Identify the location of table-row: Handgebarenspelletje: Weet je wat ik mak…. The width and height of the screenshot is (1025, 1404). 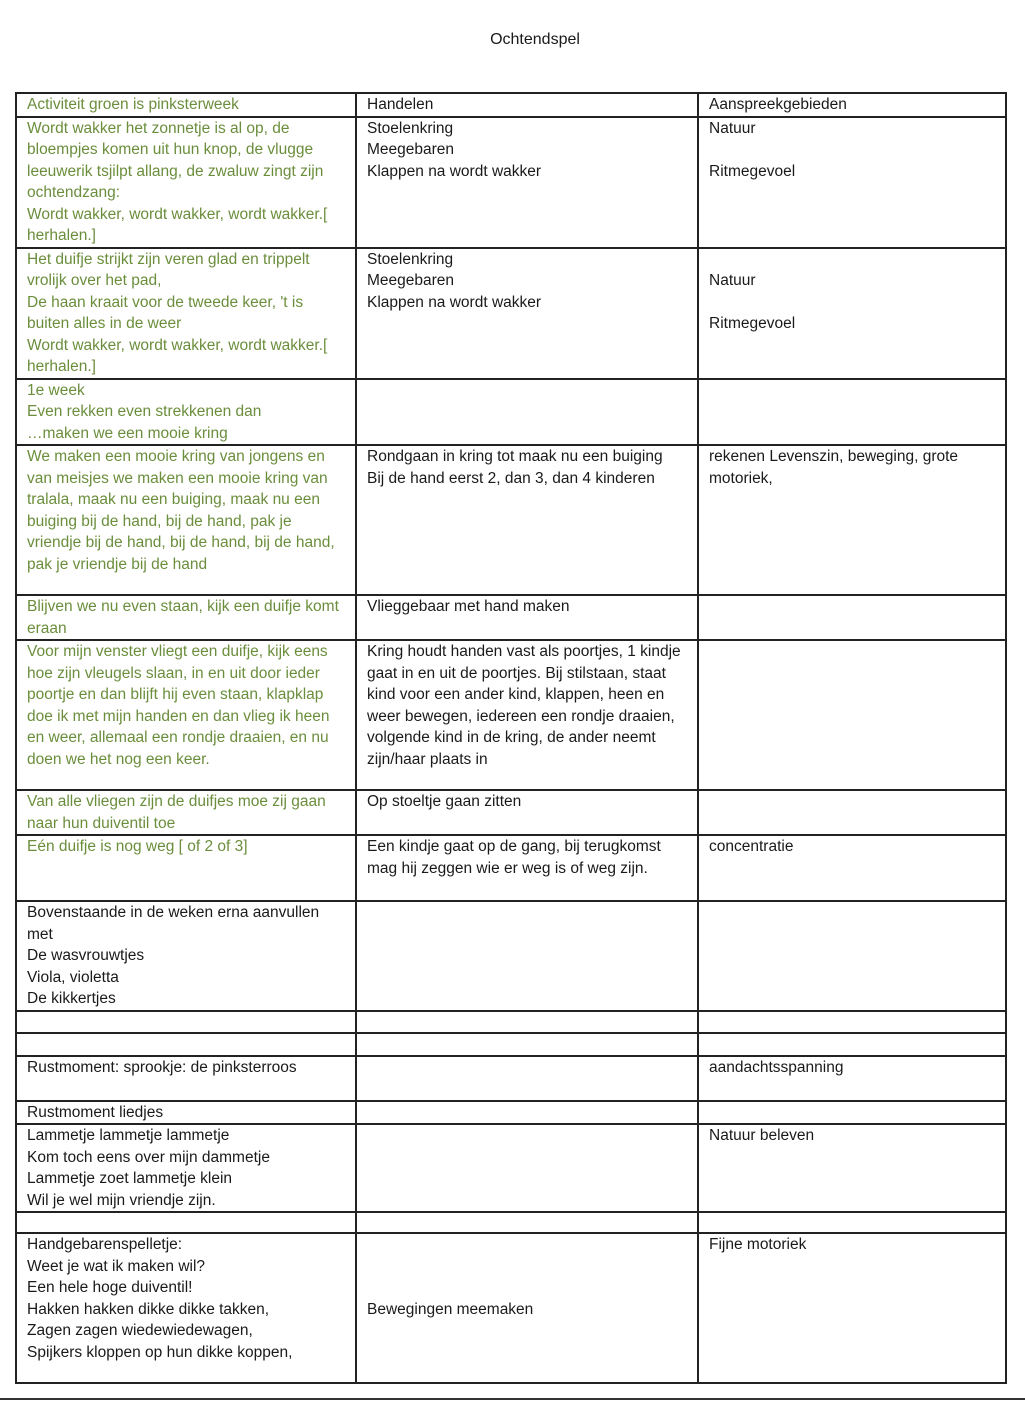
(511, 1308).